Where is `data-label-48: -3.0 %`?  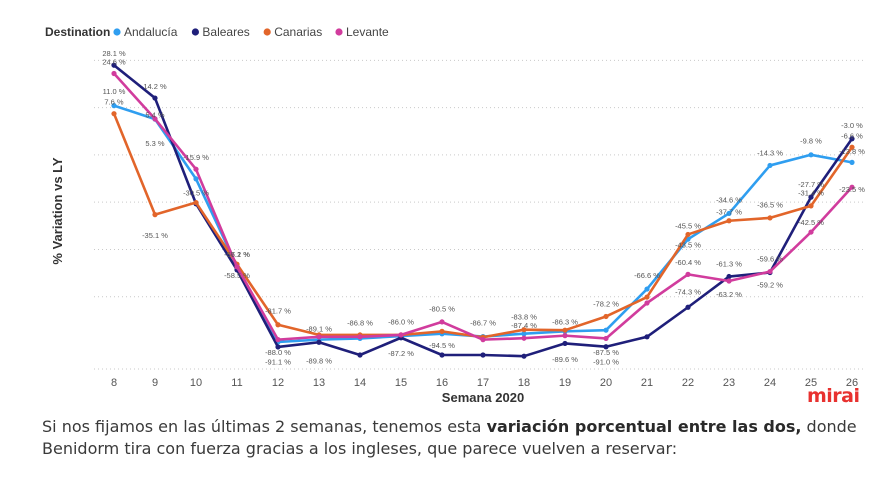
data-label-48: -3.0 % is located at coordinates (852, 125).